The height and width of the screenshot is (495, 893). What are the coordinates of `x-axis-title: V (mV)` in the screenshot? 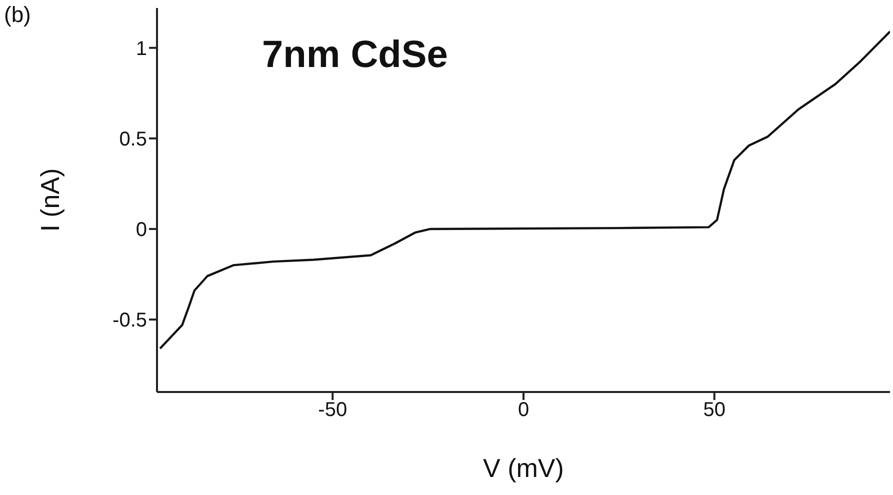 It's located at (523, 468).